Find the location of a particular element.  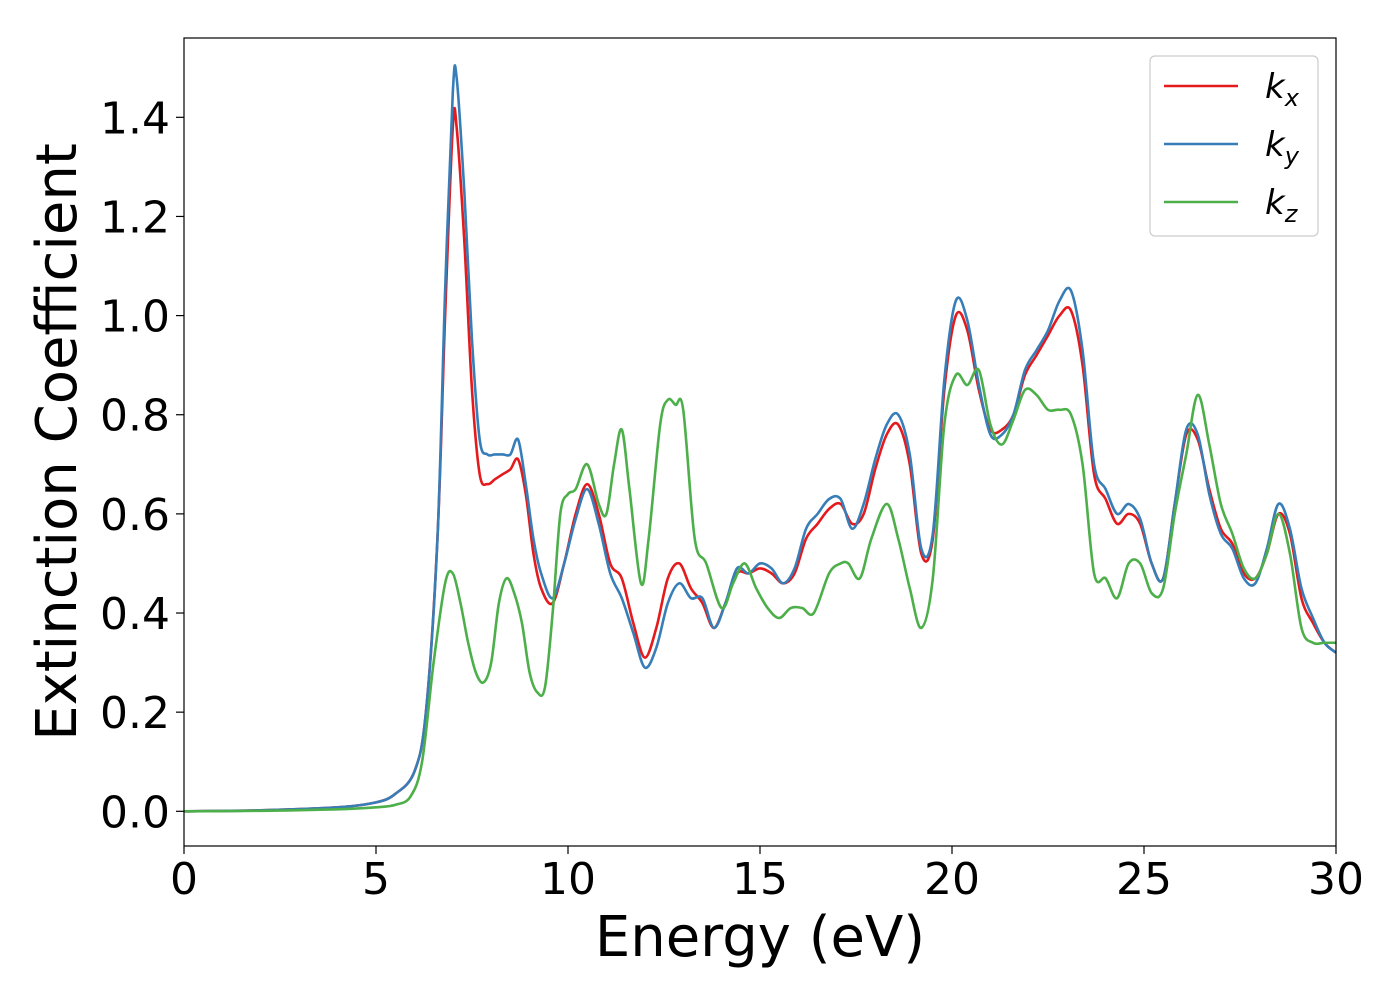

x-tick-label: 5 is located at coordinates (376, 879).